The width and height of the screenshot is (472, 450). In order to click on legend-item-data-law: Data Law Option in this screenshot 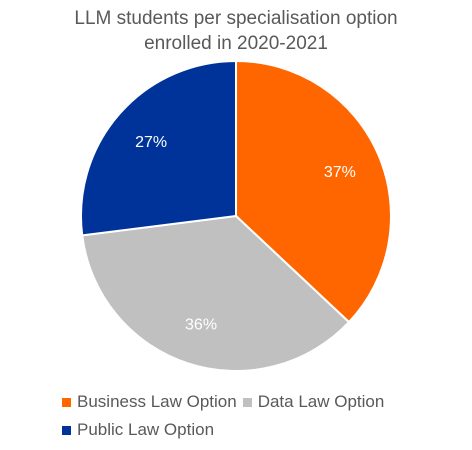, I will do `click(313, 402)`.